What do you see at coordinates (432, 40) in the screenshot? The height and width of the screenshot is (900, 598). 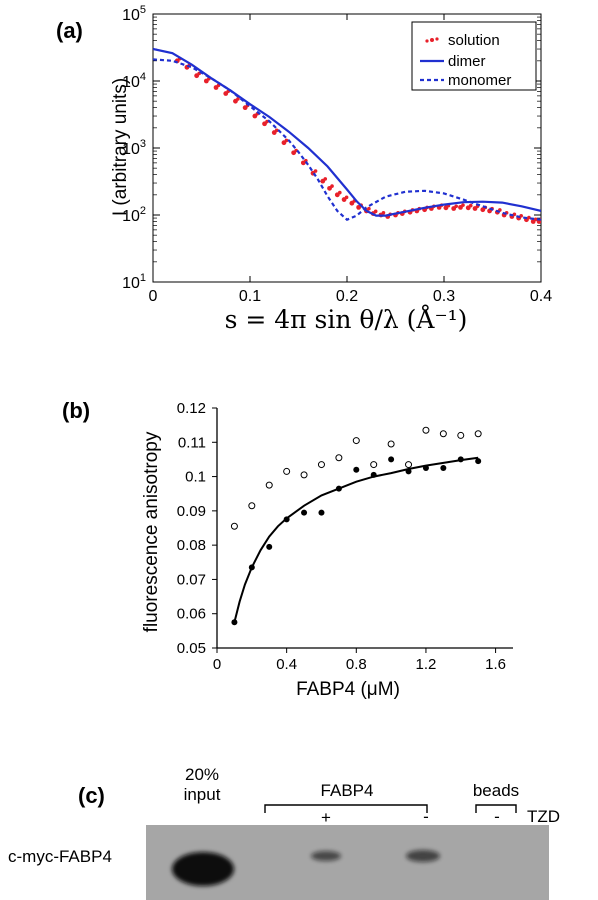 I see `legend-solution-marker` at bounding box center [432, 40].